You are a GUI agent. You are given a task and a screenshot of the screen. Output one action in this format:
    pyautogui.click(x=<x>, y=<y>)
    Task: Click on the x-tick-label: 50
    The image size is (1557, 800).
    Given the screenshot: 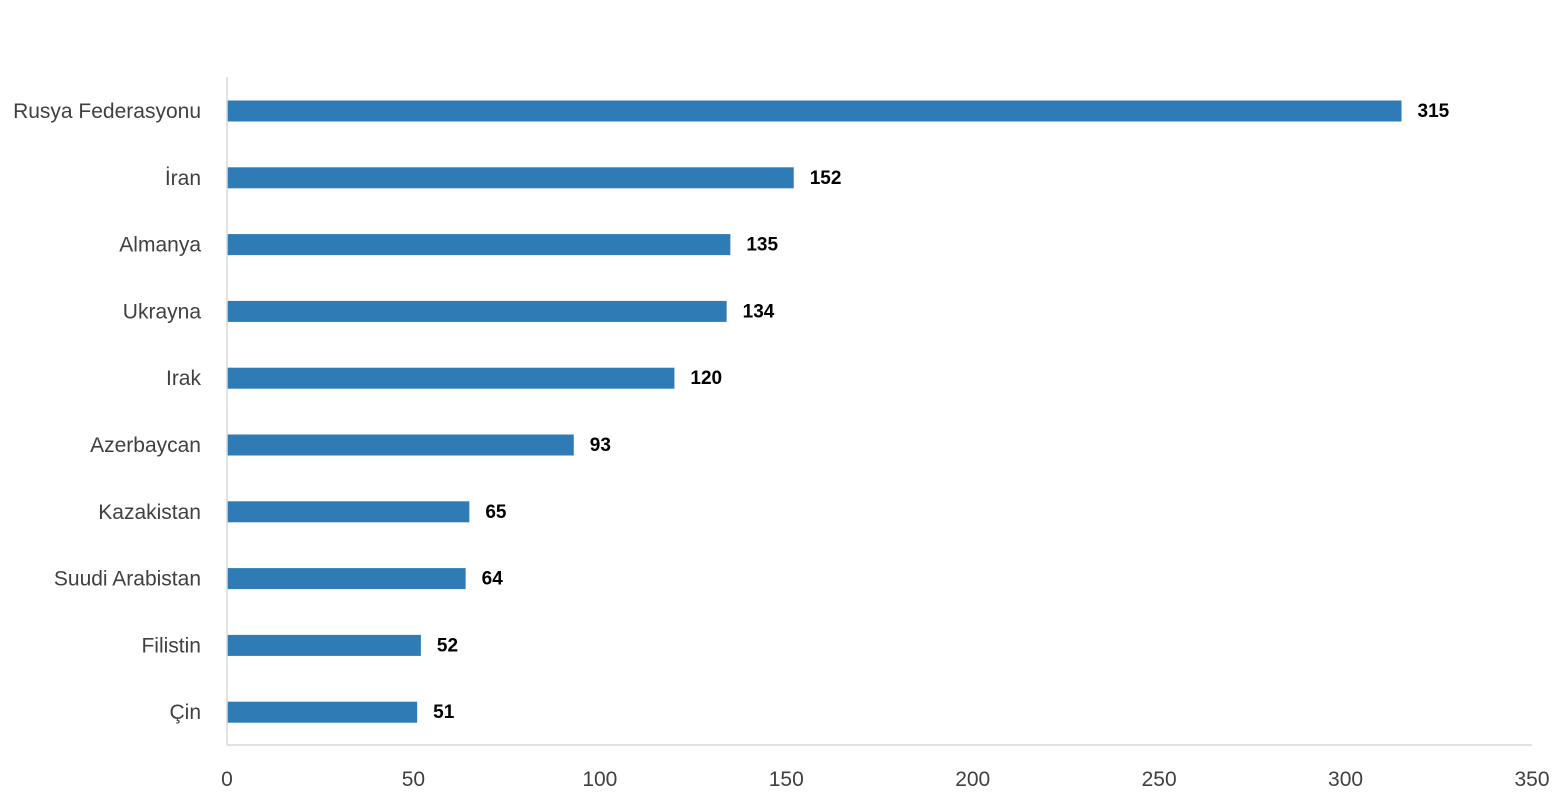 What is the action you would take?
    pyautogui.click(x=413, y=779)
    